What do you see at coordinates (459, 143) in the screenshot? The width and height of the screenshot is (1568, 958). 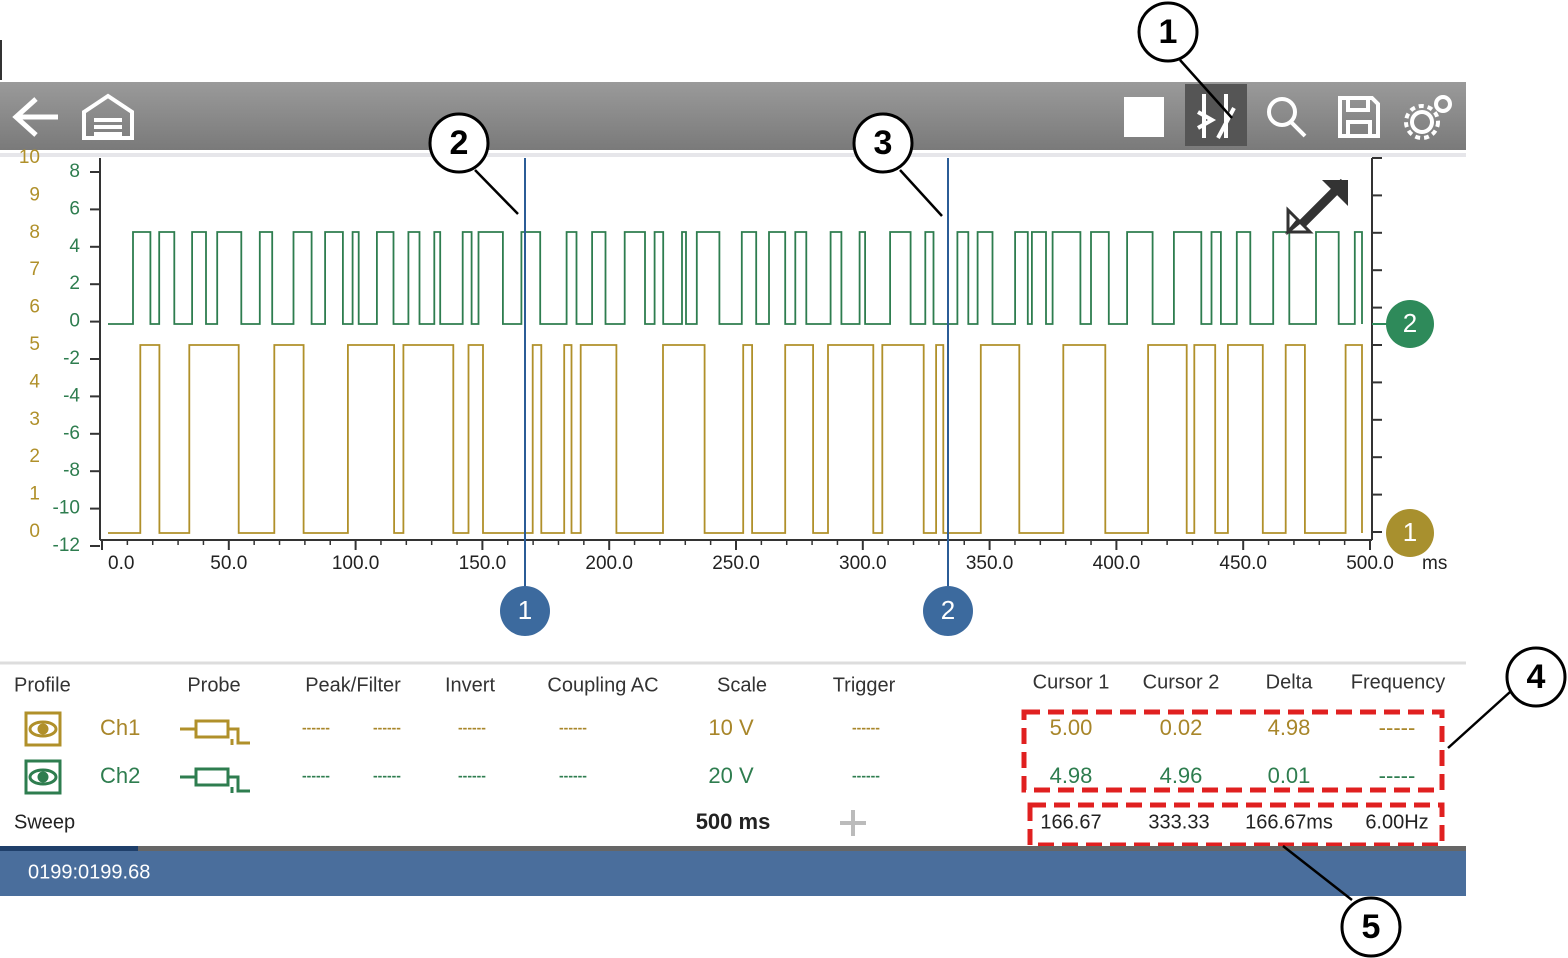 I see `callout-number: 2` at bounding box center [459, 143].